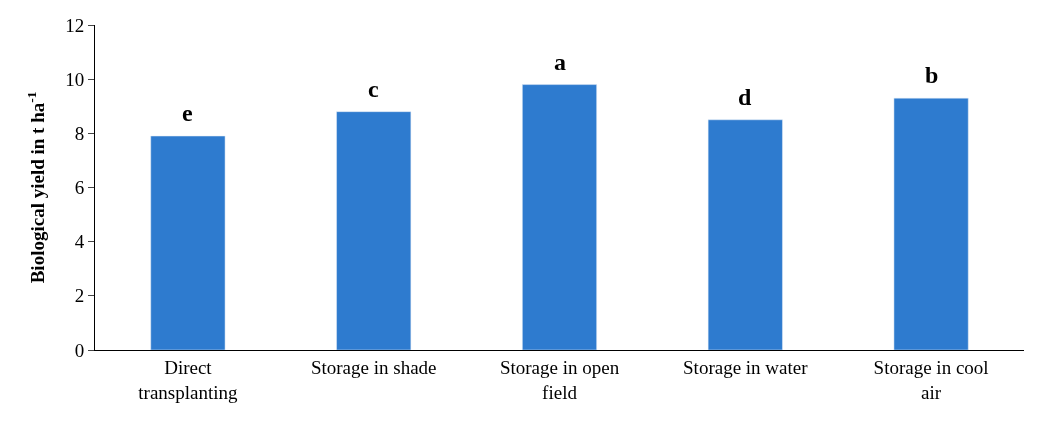  What do you see at coordinates (75, 79) in the screenshot?
I see `y-tick-label: 10` at bounding box center [75, 79].